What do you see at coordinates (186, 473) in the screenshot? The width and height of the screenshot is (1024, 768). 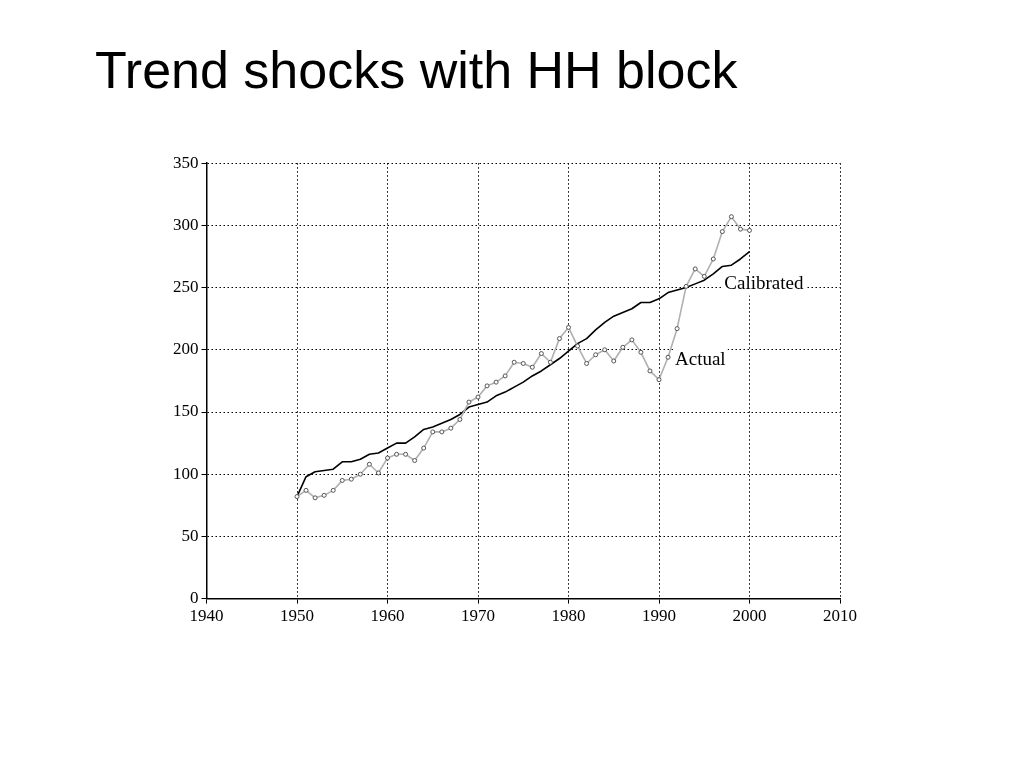 I see `y-tick-label: 100` at bounding box center [186, 473].